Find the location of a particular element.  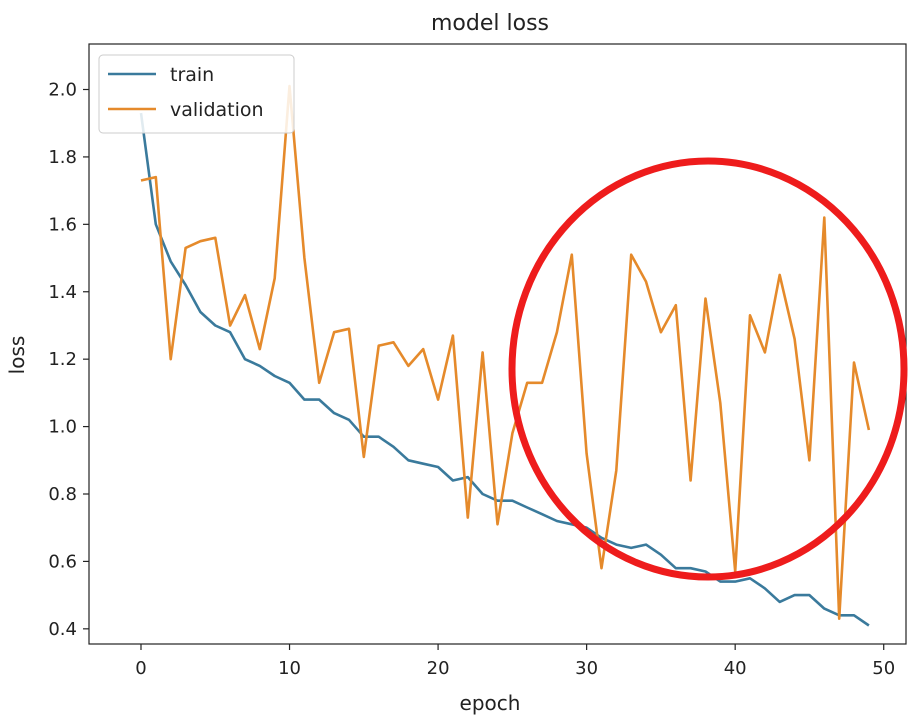

legend: train validation is located at coordinates (196, 94).